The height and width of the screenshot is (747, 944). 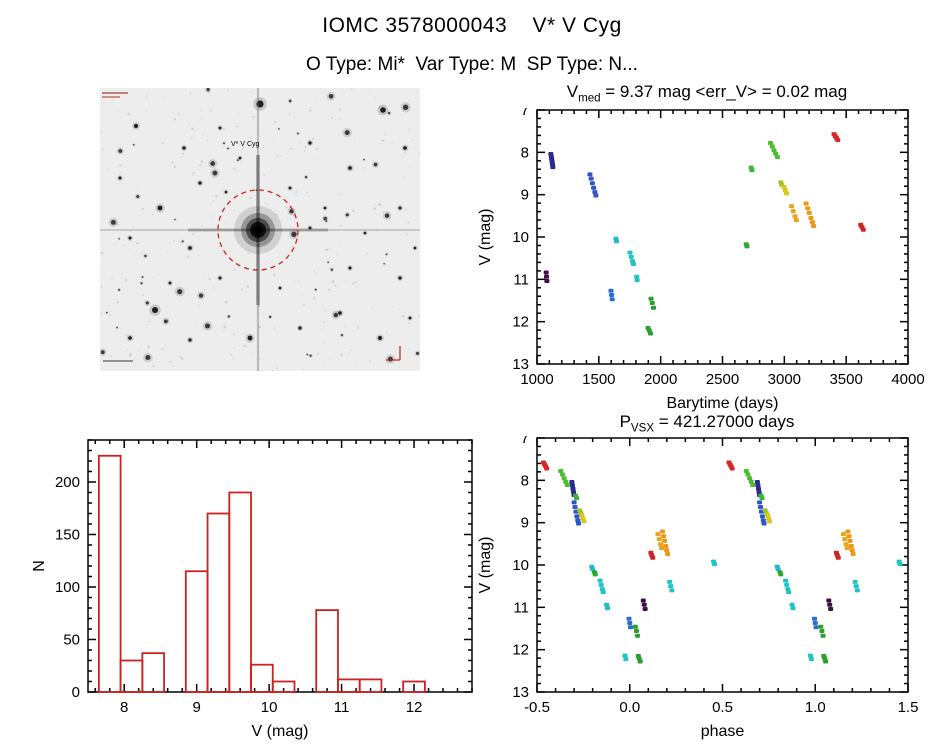 What do you see at coordinates (589, 98) in the screenshot?
I see `lightcurve-title-sub: med` at bounding box center [589, 98].